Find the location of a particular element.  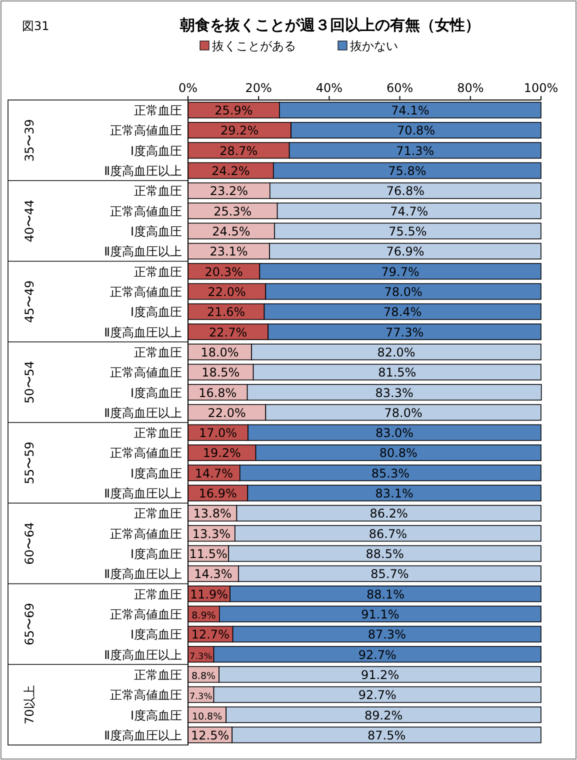

data-label: 12.7% is located at coordinates (210, 635).